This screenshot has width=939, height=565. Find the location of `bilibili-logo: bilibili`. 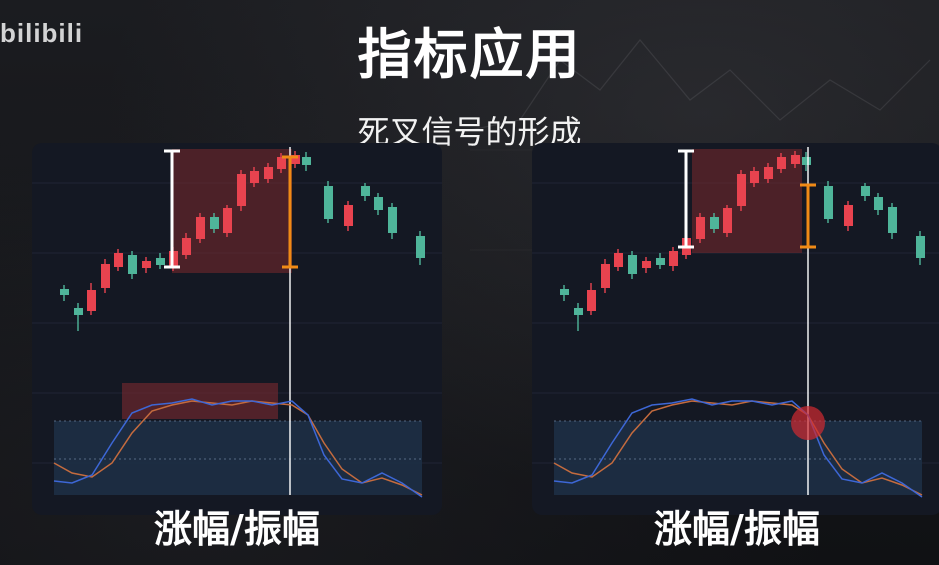

bilibili-logo: bilibili is located at coordinates (41, 33).